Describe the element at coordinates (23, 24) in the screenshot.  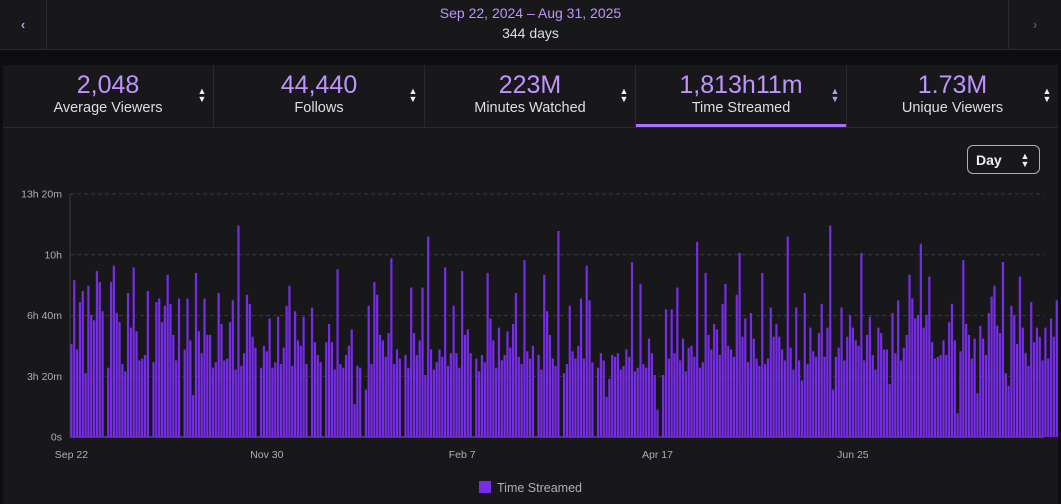
I see `previous-range-button: ‹` at that location.